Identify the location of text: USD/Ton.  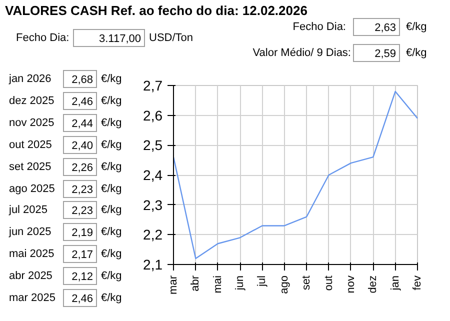
(171, 38).